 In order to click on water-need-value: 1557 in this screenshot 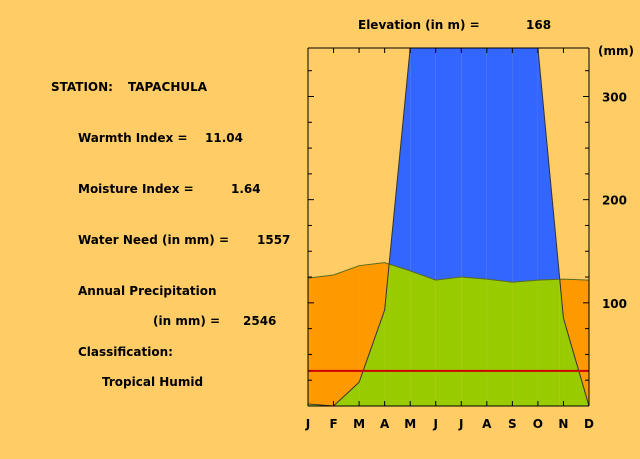, I will do `click(274, 240)`.